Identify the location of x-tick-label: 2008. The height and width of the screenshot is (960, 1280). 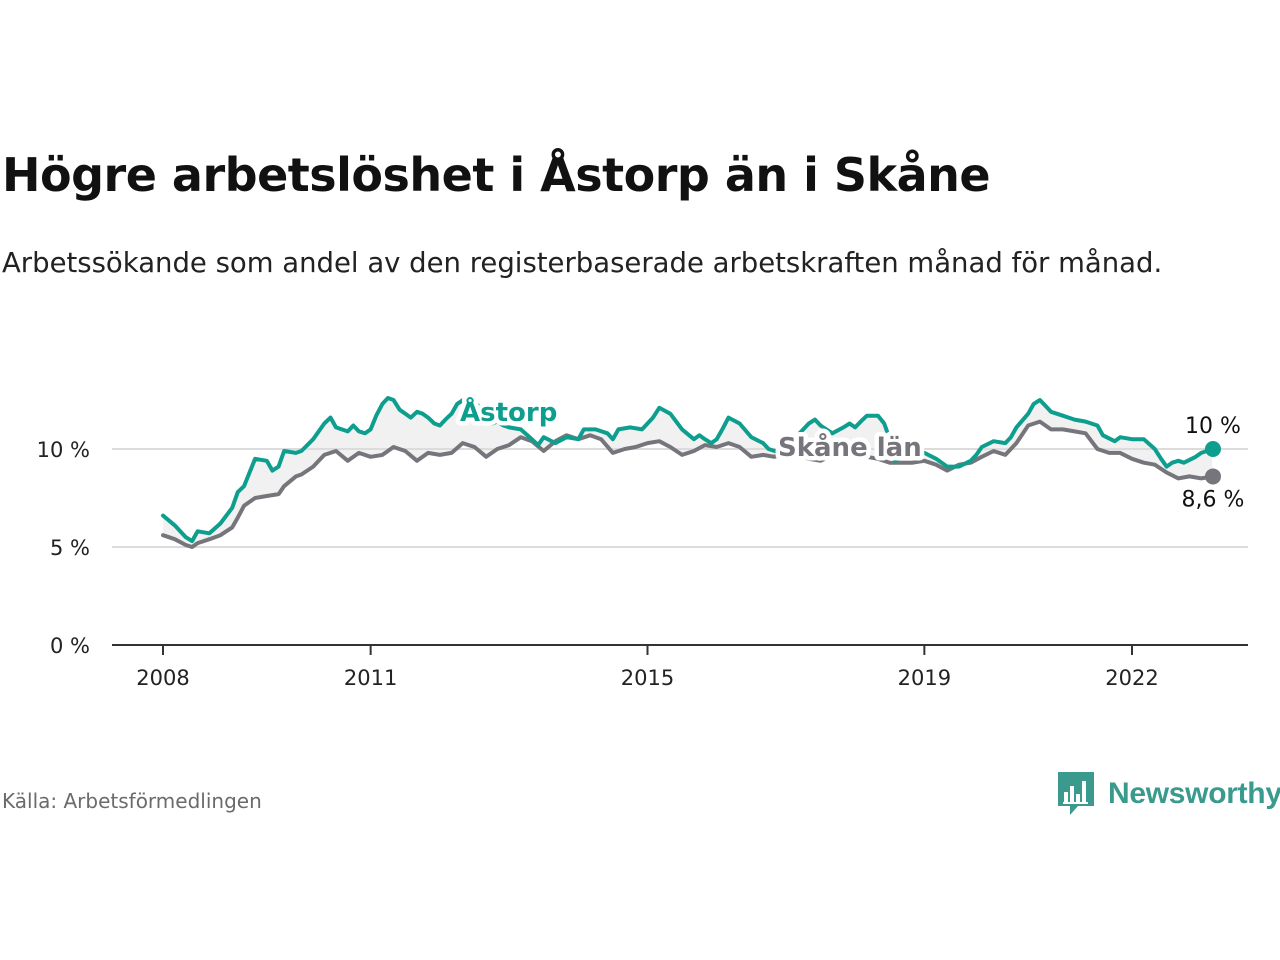
(162, 678).